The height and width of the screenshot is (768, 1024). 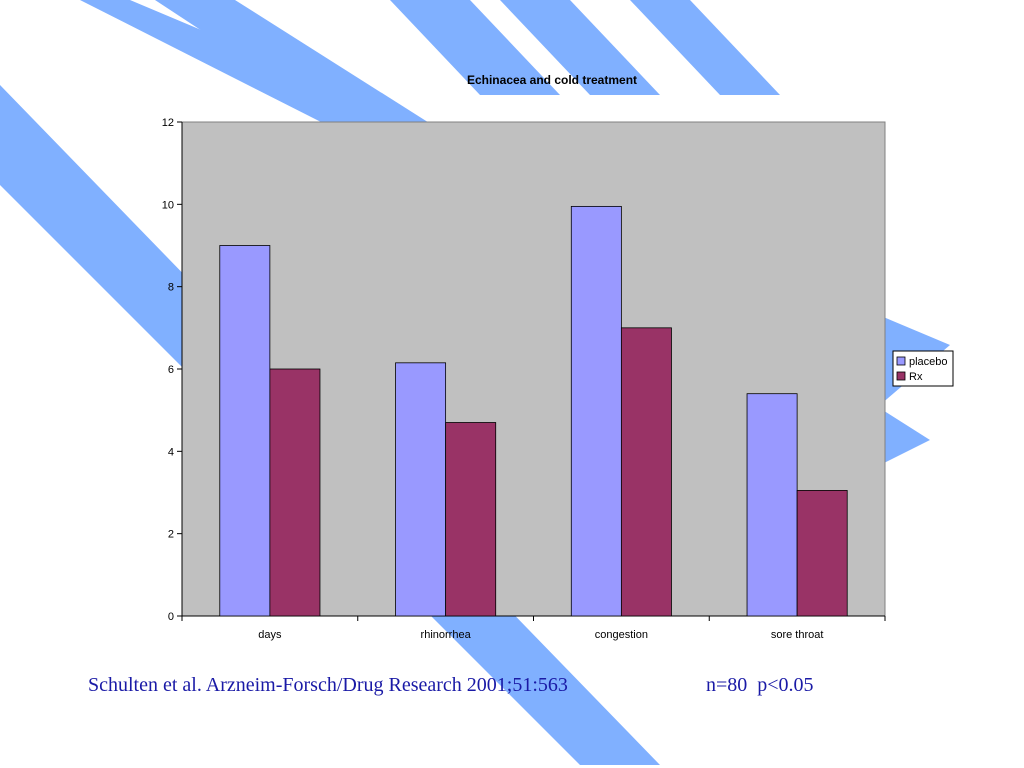 I want to click on x-tick-label: sore throat, so click(x=797, y=635).